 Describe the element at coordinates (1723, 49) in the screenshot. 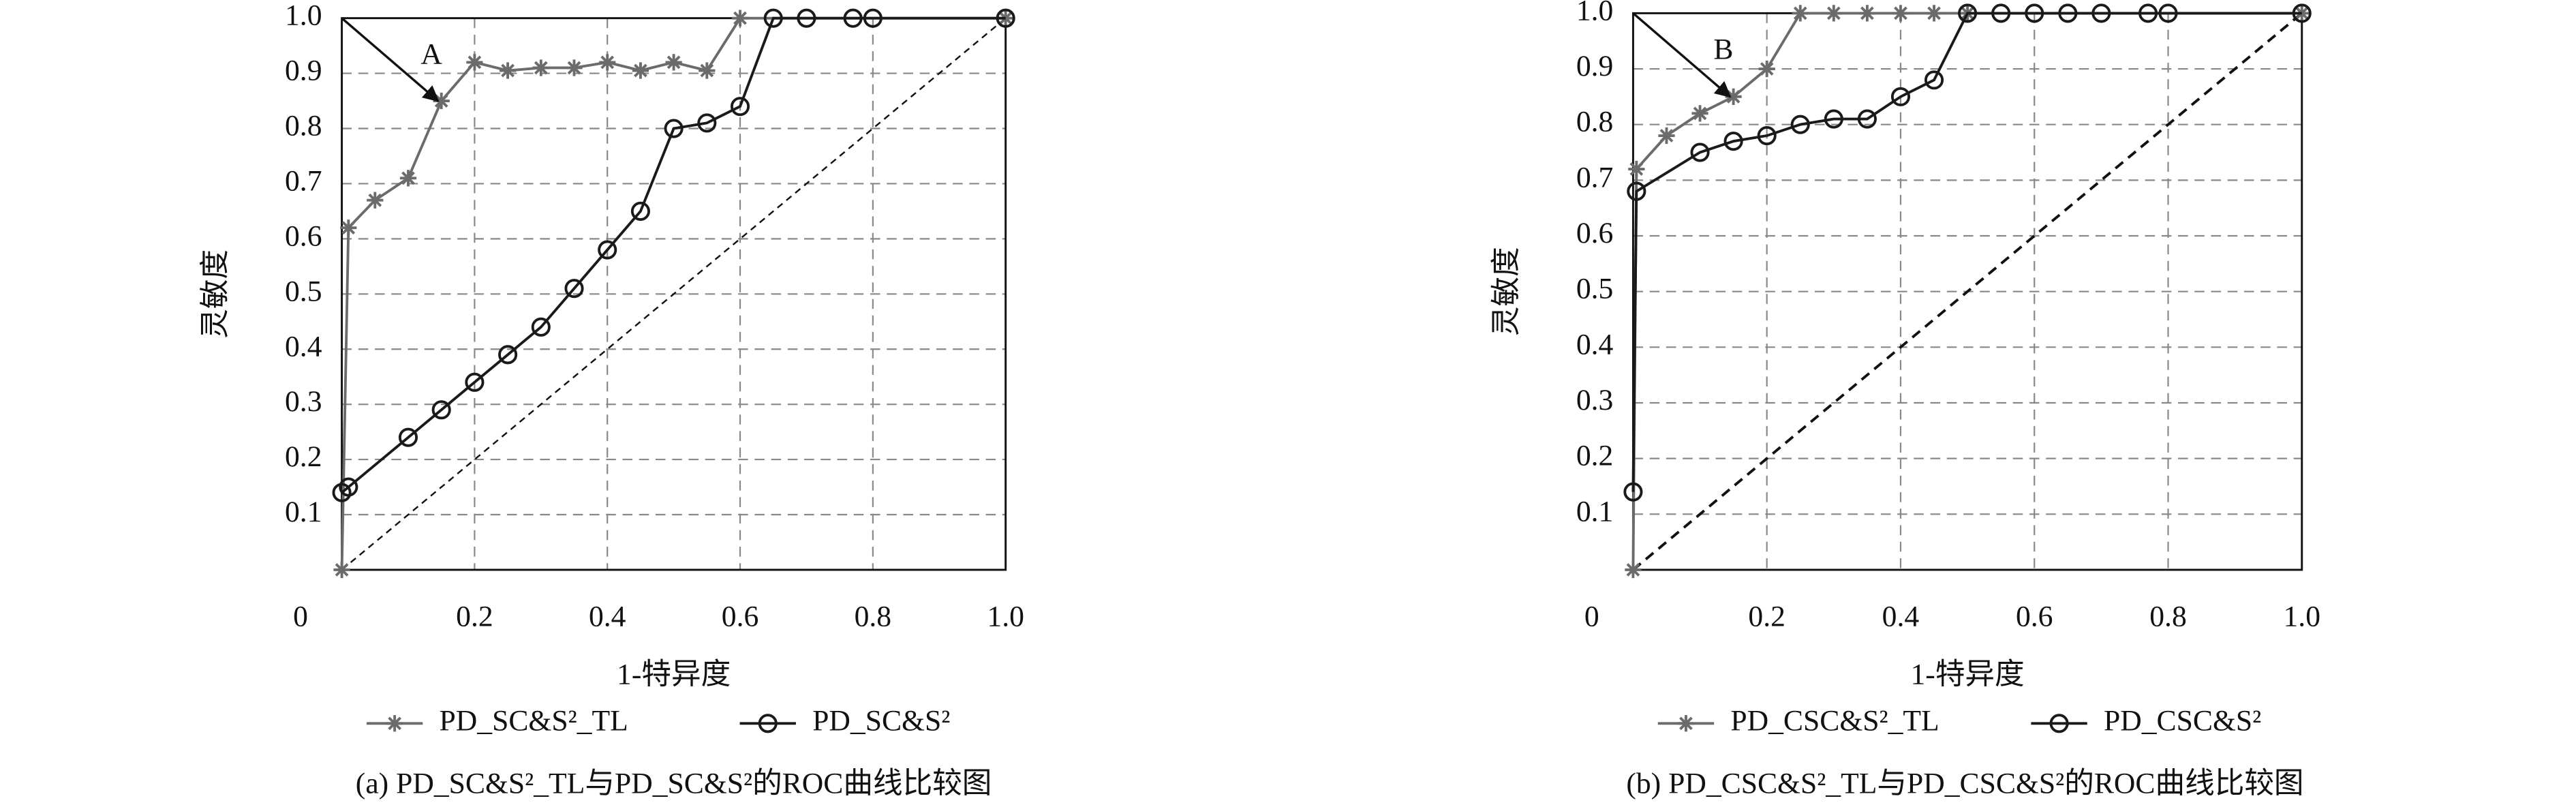

I see `annotation: B` at that location.